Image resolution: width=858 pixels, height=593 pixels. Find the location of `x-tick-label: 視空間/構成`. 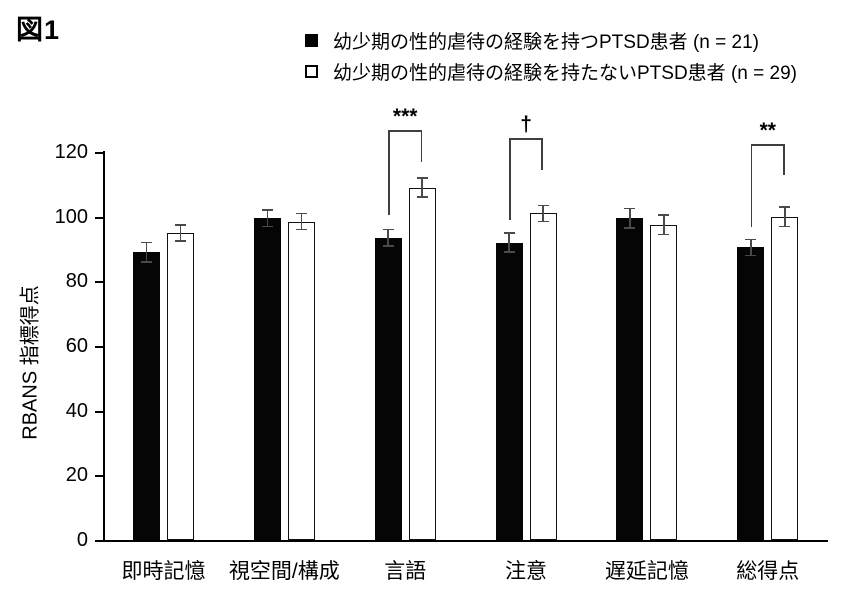

x-tick-label: 視空間/構成 is located at coordinates (284, 571).